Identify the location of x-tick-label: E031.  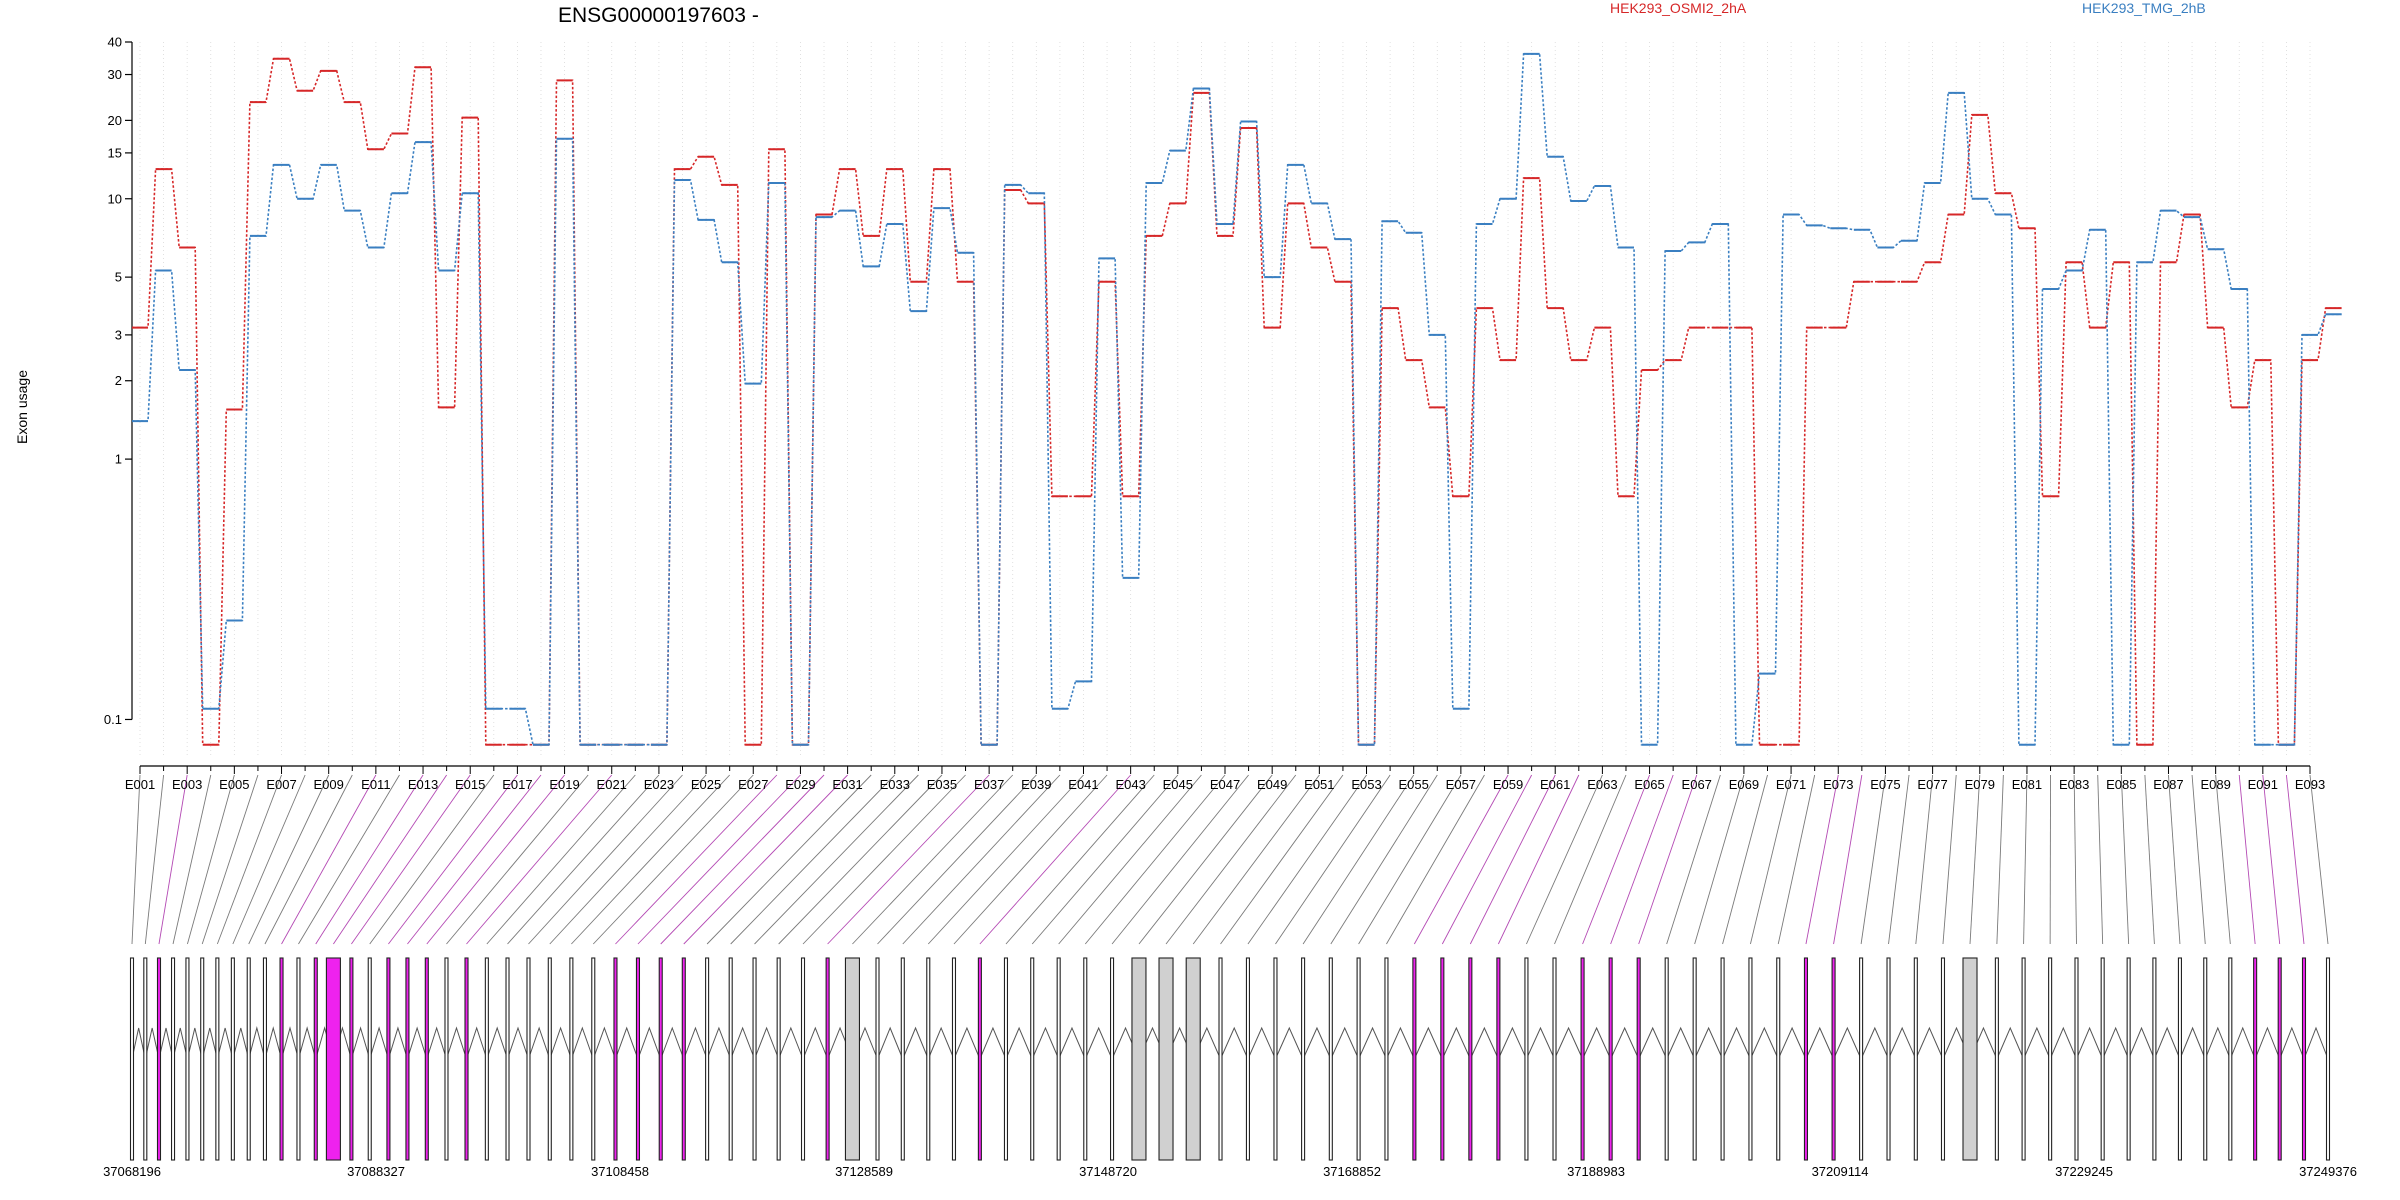
(847, 784).